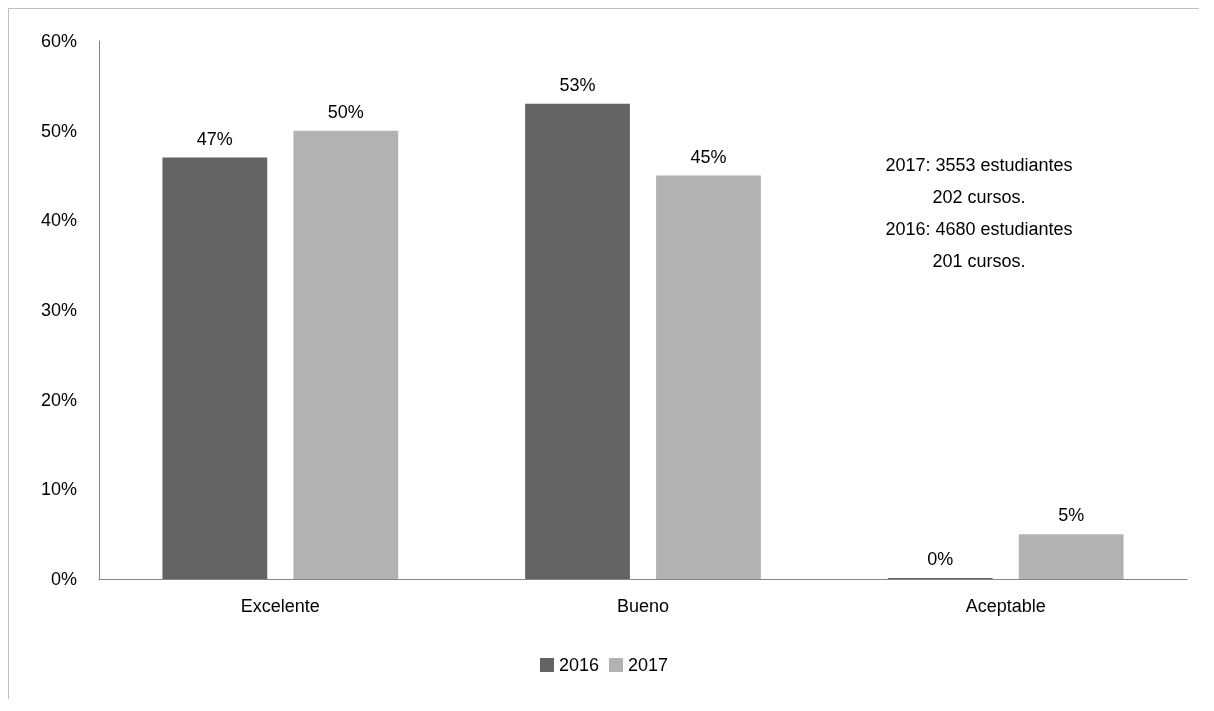 This screenshot has width=1214, height=711. What do you see at coordinates (708, 156) in the screenshot?
I see `data-label: 45%` at bounding box center [708, 156].